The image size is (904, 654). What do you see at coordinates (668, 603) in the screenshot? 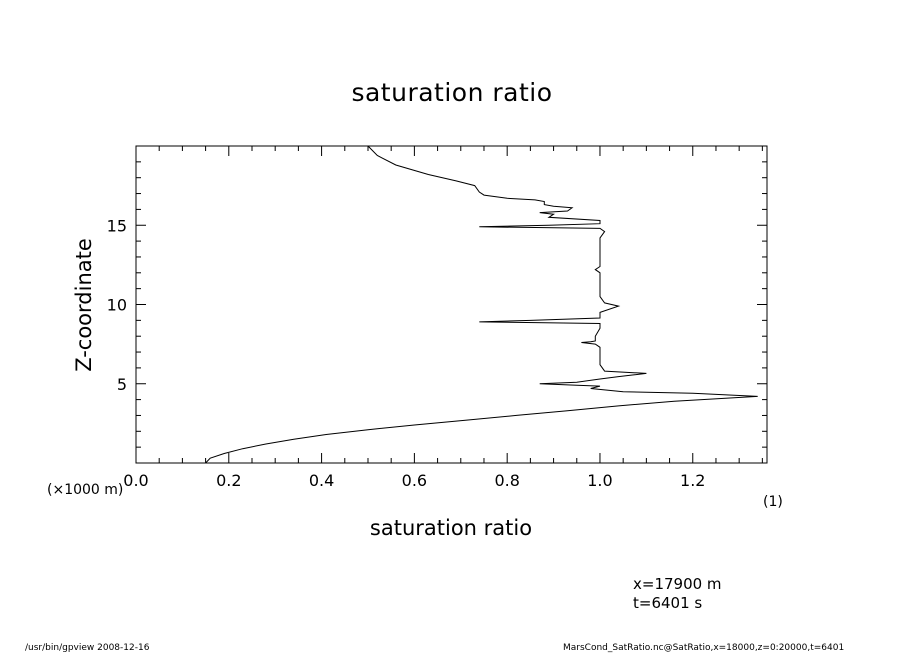
I see `info-time: t=6401 s` at bounding box center [668, 603].